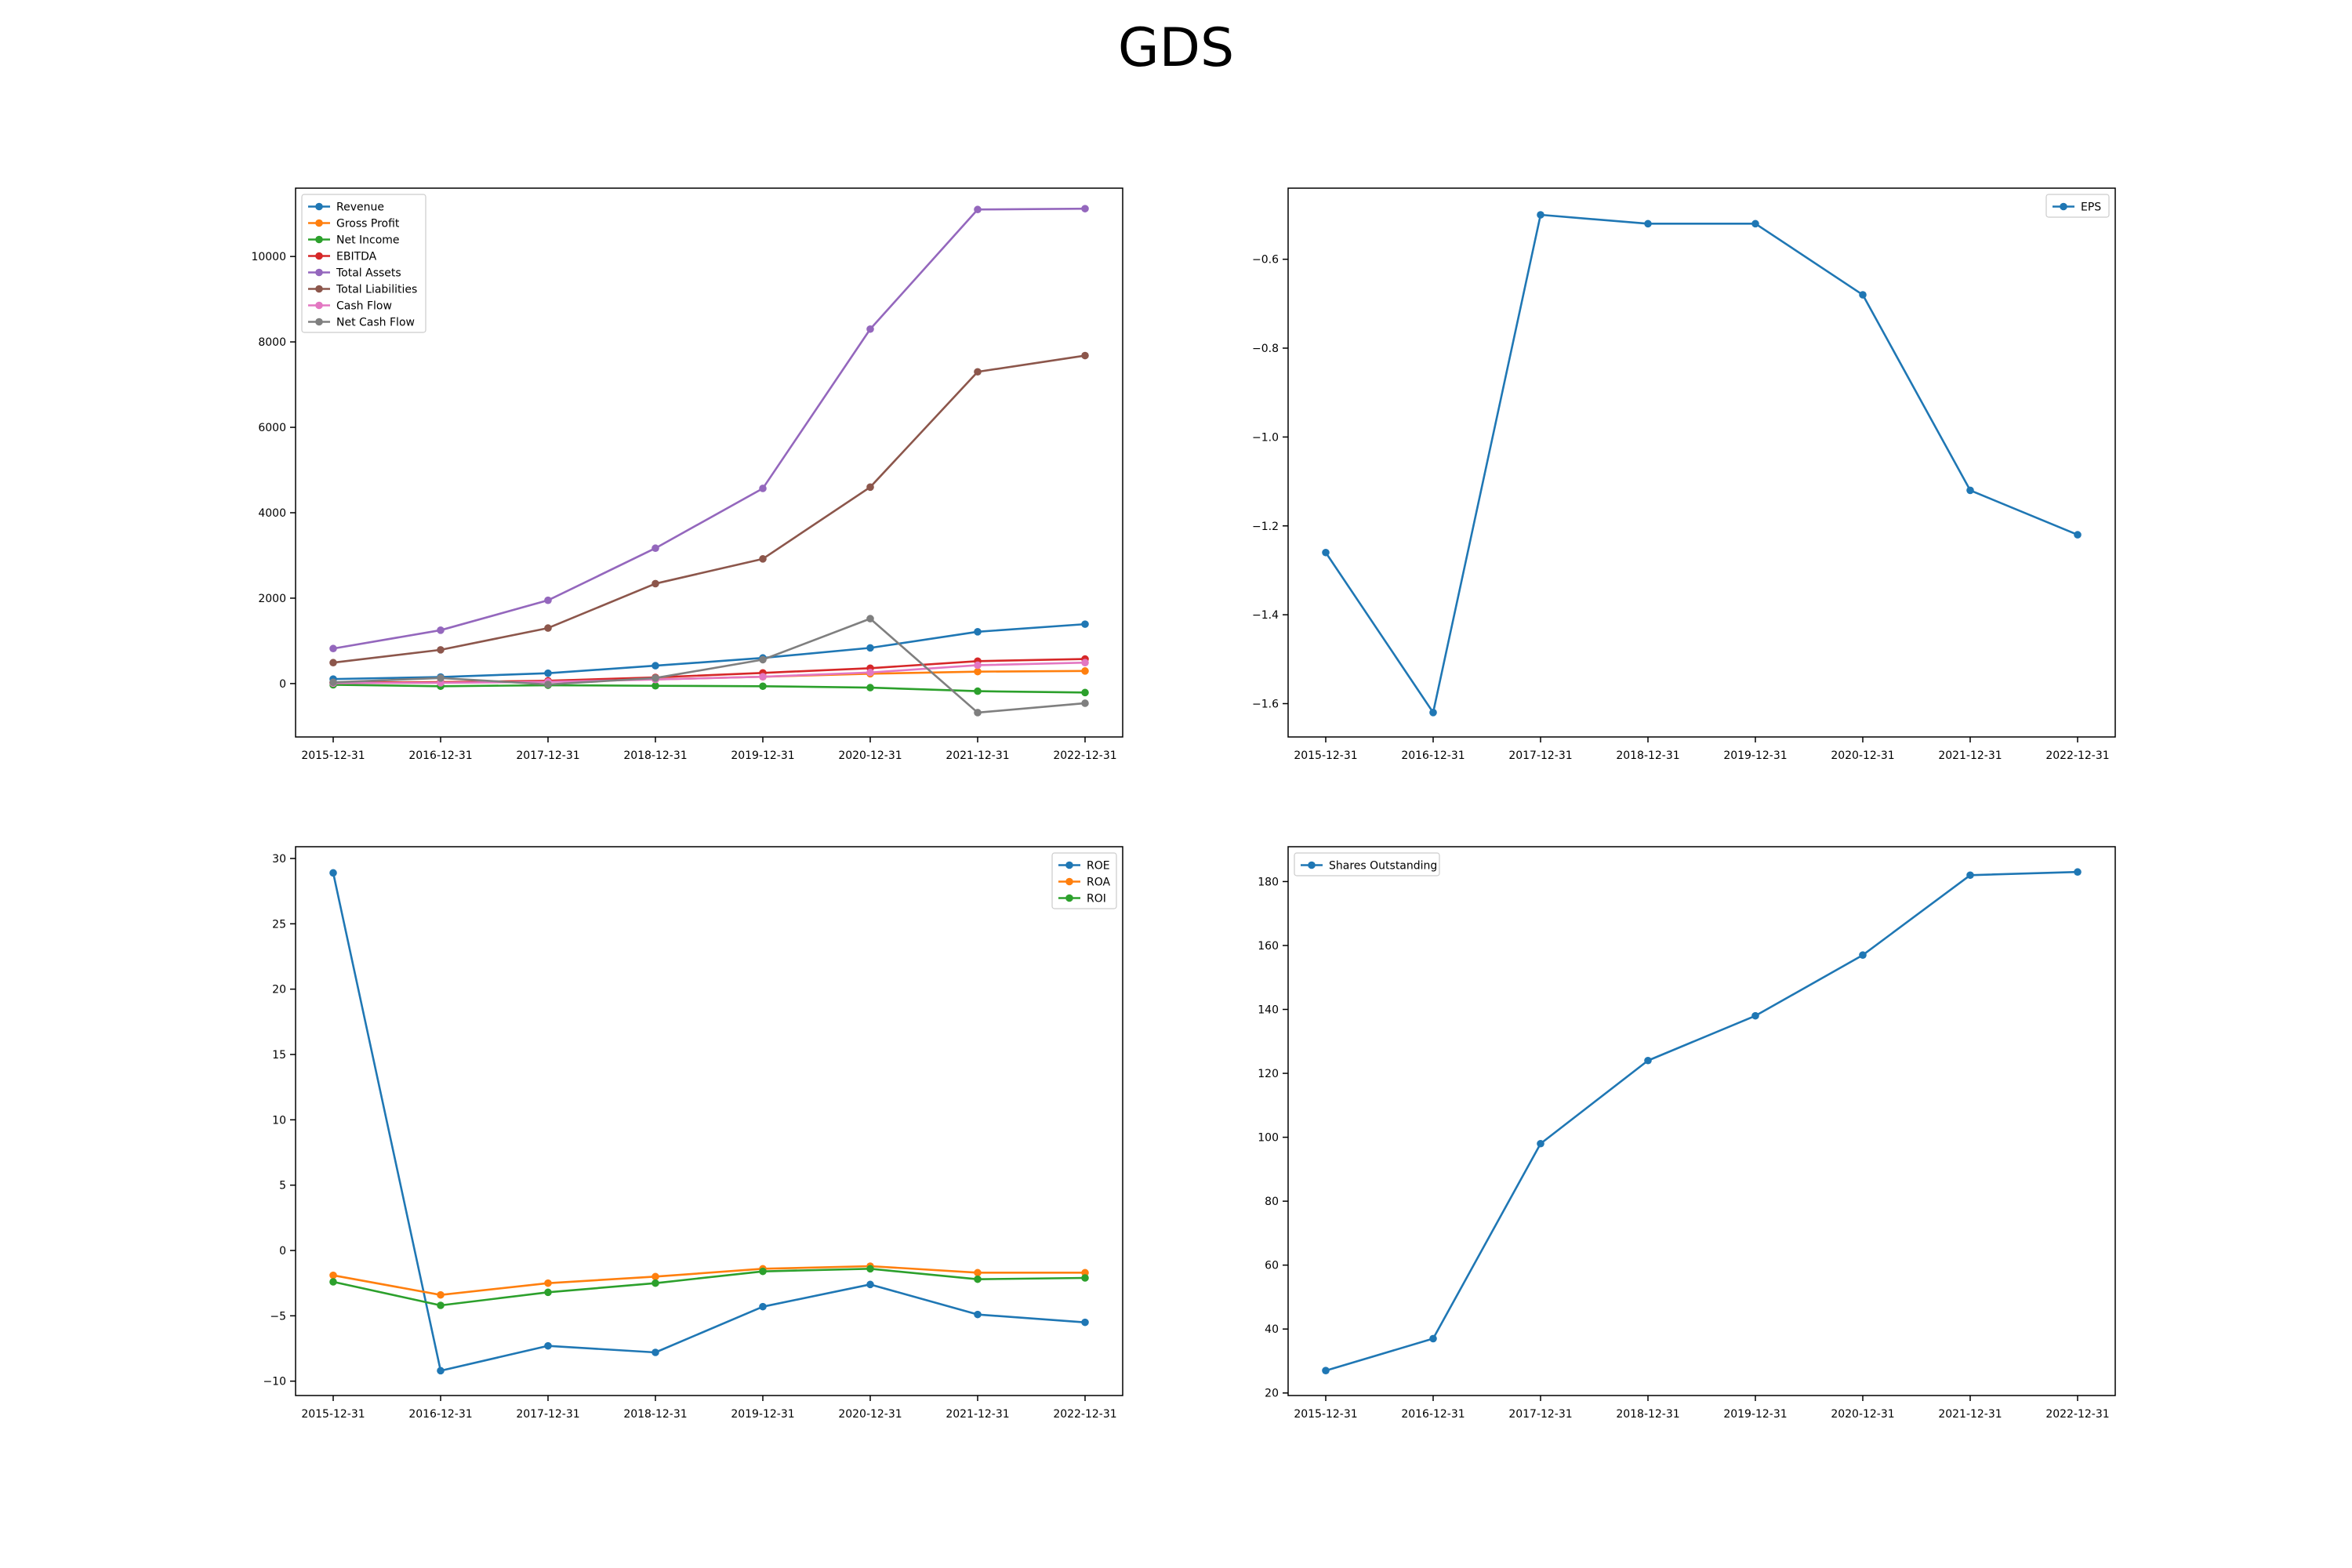 This screenshot has width=2352, height=1568. I want to click on page-title: GDS, so click(1176, 48).